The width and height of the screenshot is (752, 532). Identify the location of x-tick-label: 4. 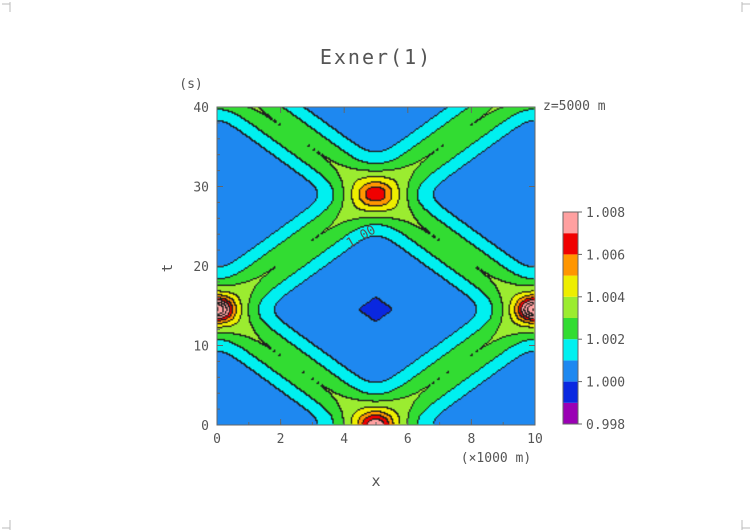
(344, 439).